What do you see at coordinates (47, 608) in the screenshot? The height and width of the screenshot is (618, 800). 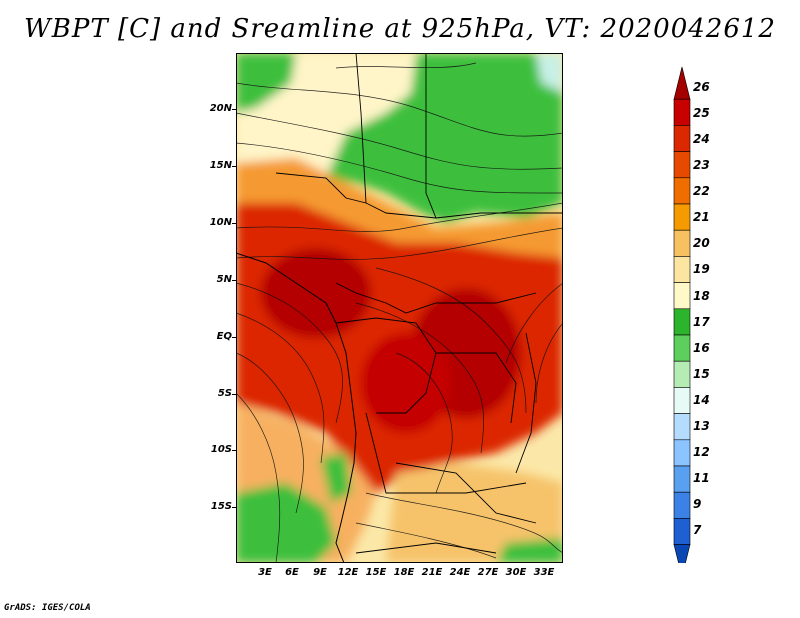 I see `credit-text: GrADS: IGES/COLA` at bounding box center [47, 608].